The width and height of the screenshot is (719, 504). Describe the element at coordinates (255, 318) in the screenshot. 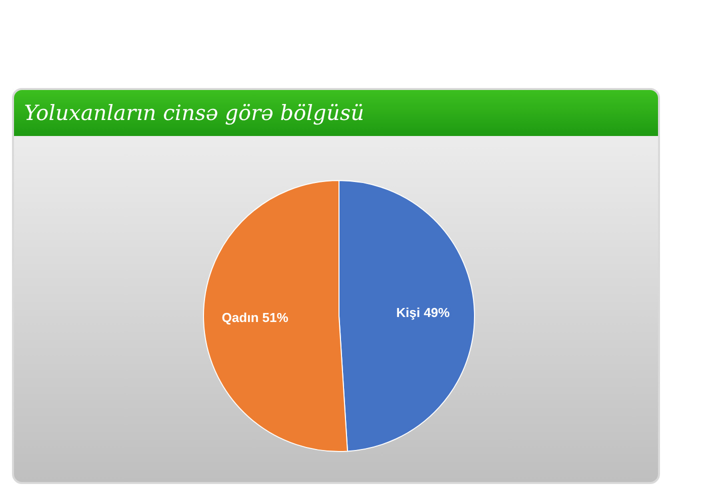

I see `slice-label: Qadın 51%` at that location.